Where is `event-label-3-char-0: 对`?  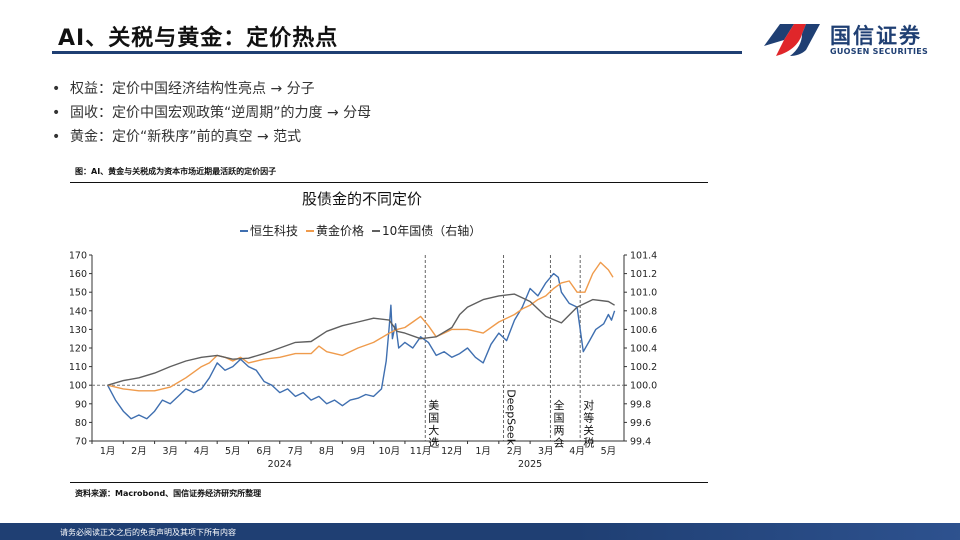 event-label-3-char-0: 对 is located at coordinates (588, 405).